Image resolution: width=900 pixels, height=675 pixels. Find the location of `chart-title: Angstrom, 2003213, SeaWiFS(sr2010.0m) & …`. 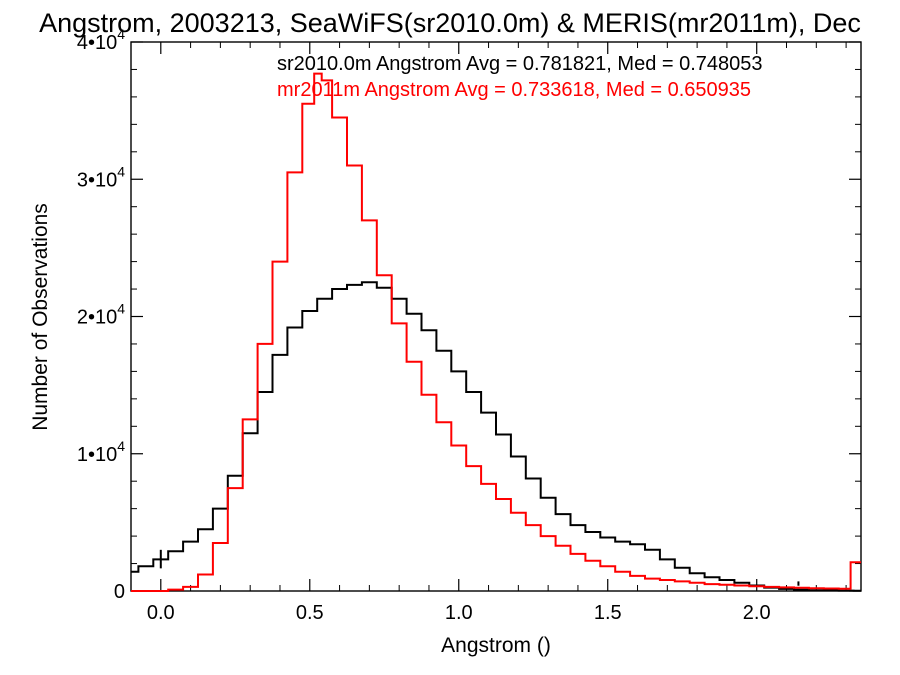

chart-title: Angstrom, 2003213, SeaWiFS(sr2010.0m) & … is located at coordinates (450, 23).